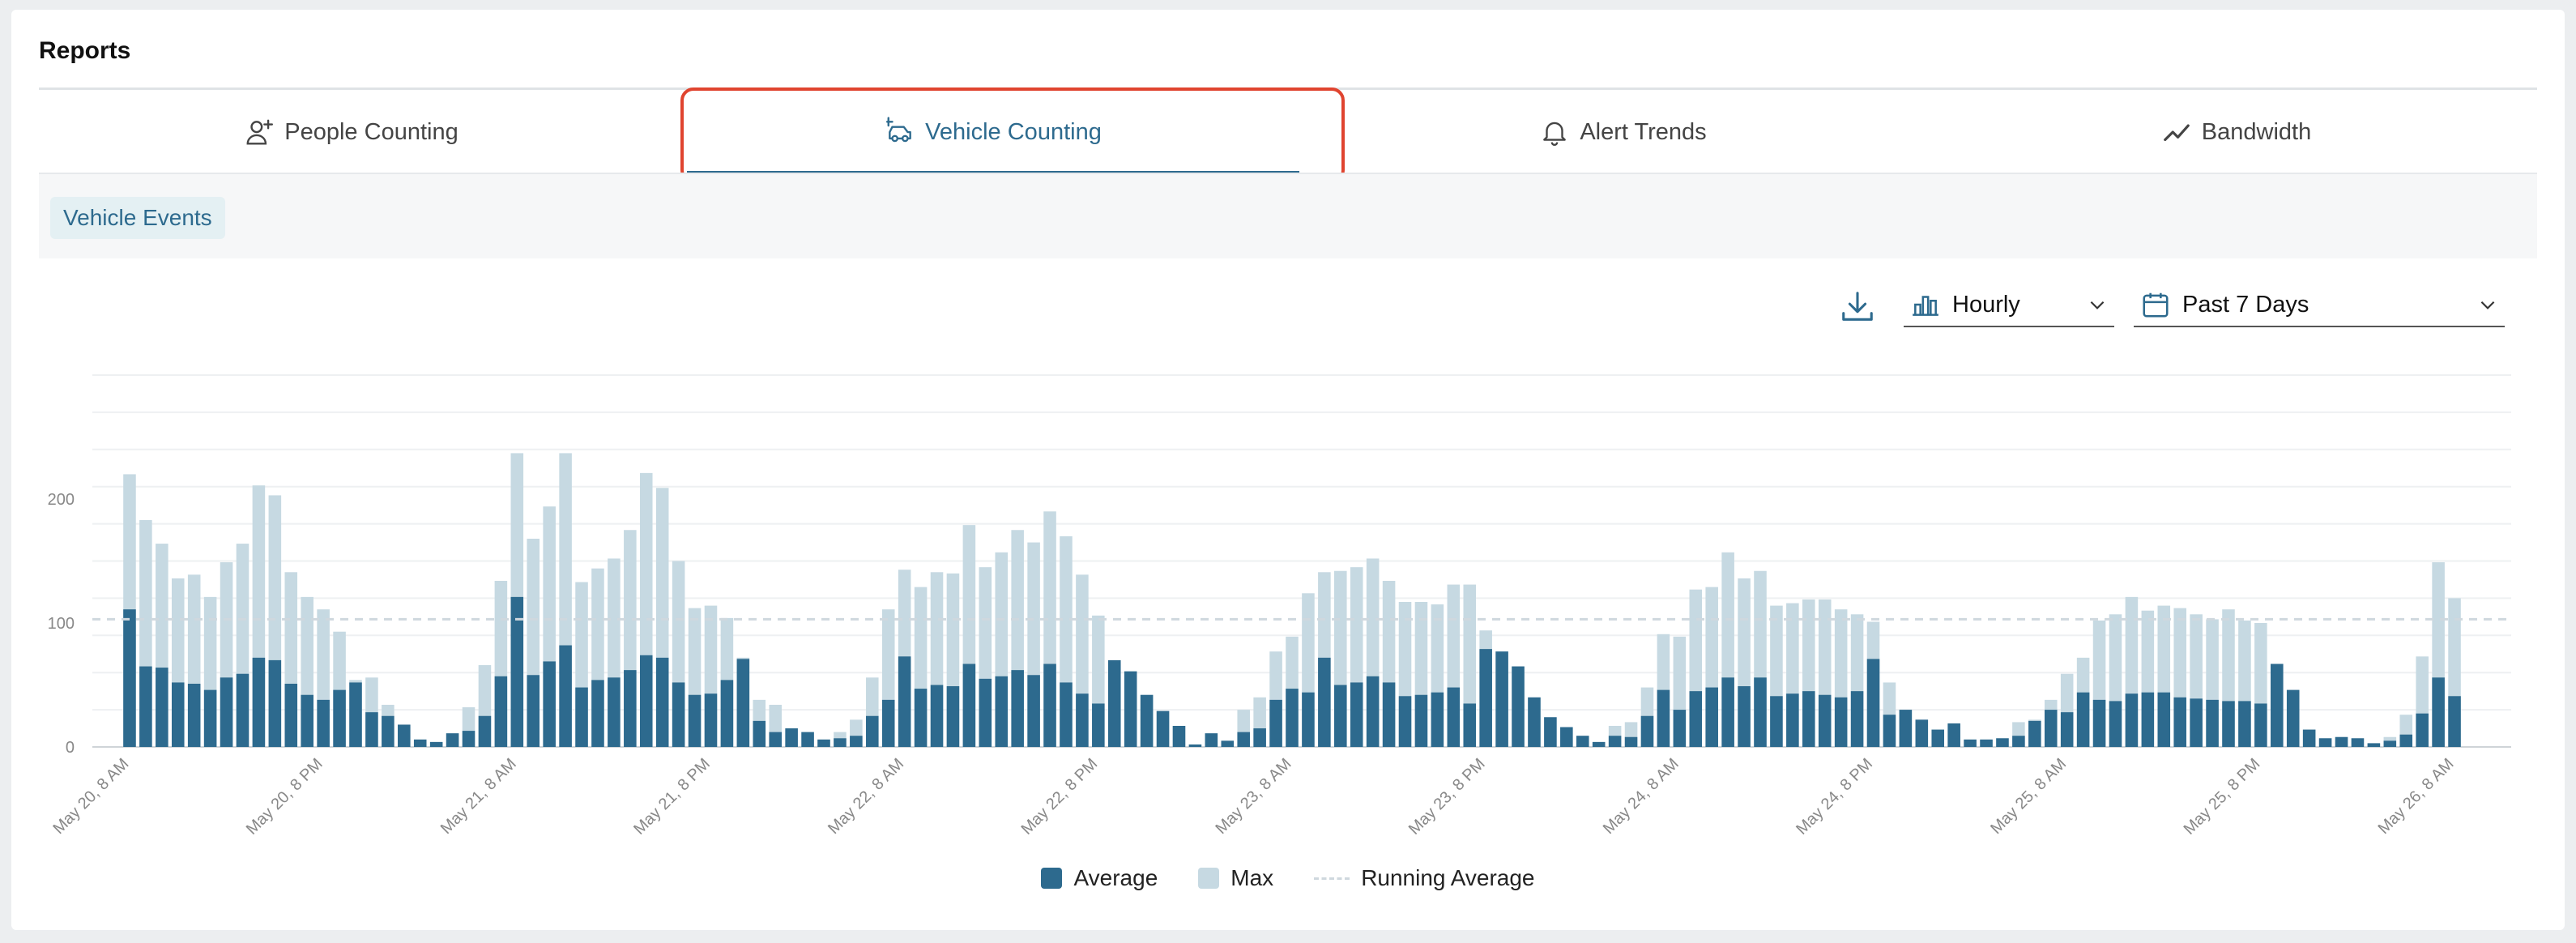  I want to click on tab-vehicle-counting: Vehicle Counting, so click(993, 132).